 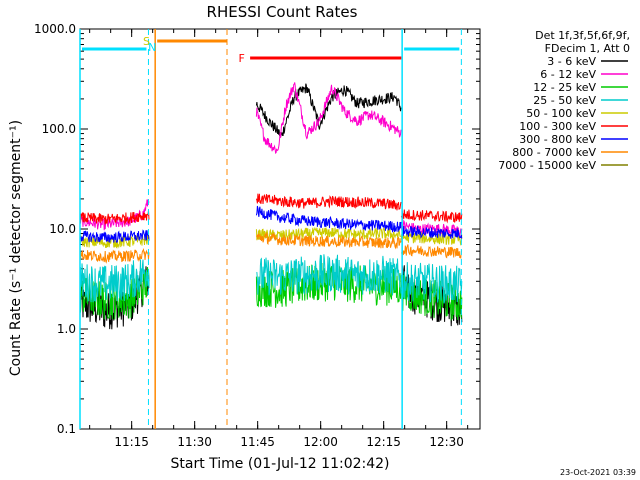 What do you see at coordinates (582, 35) in the screenshot?
I see `legend-header: Det 1f,3f,5f,6f,9f,` at bounding box center [582, 35].